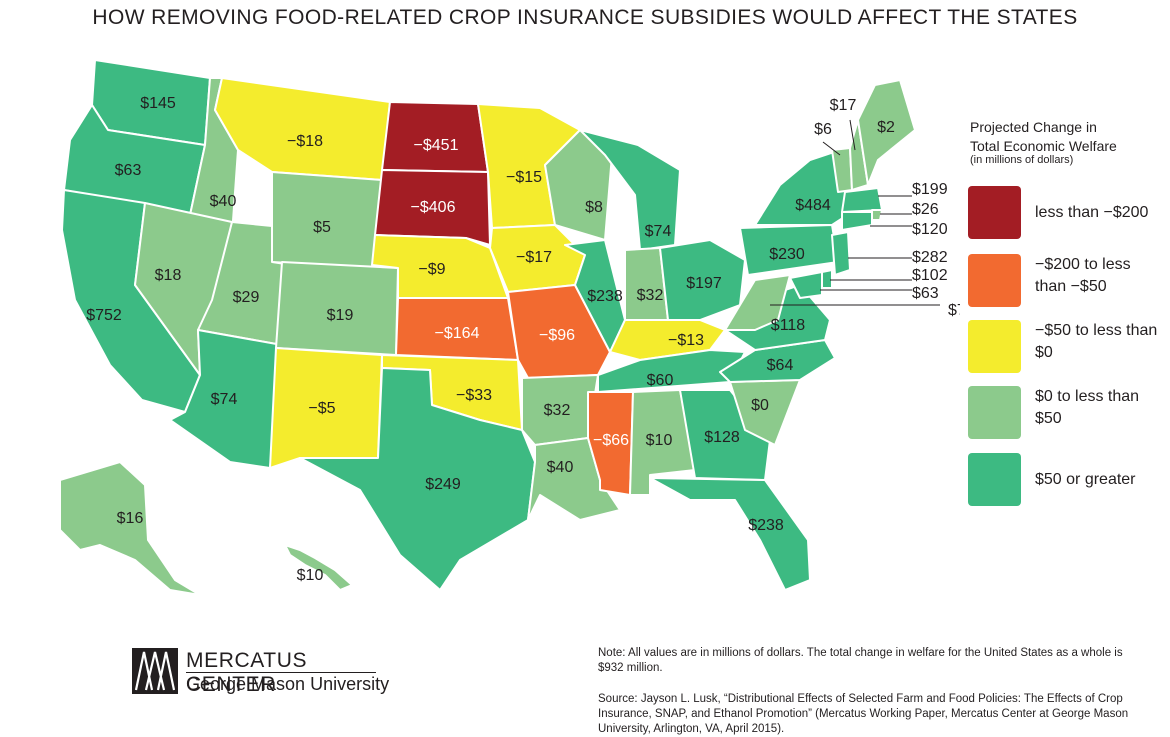 The width and height of the screenshot is (1170, 737). Describe the element at coordinates (1033, 127) in the screenshot. I see `legend-title-line1: Projected Change in` at that location.